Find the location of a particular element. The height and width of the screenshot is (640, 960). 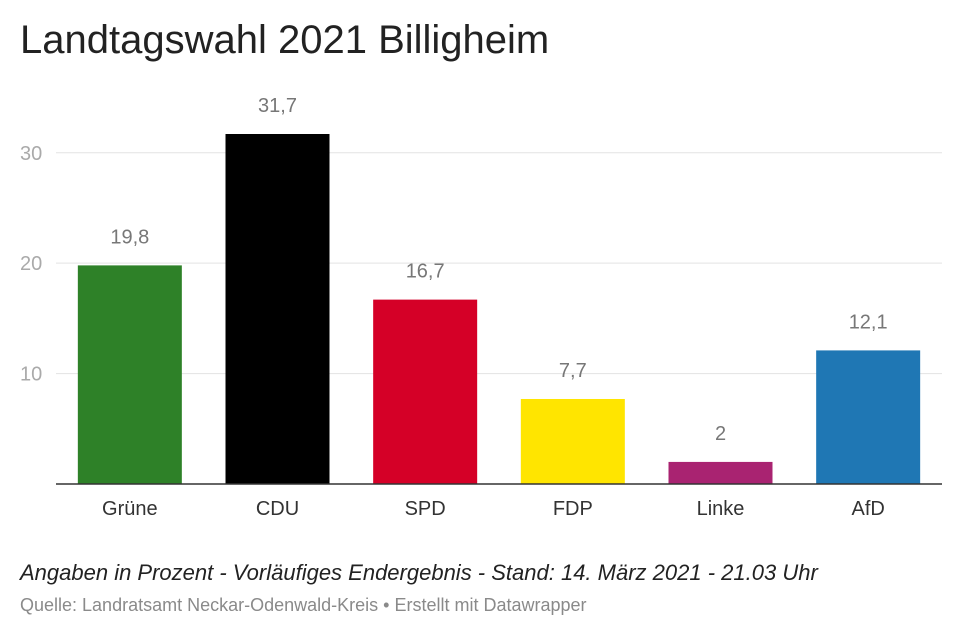

chart-title: Landtagswahl 2021 Billigheim is located at coordinates (285, 40).